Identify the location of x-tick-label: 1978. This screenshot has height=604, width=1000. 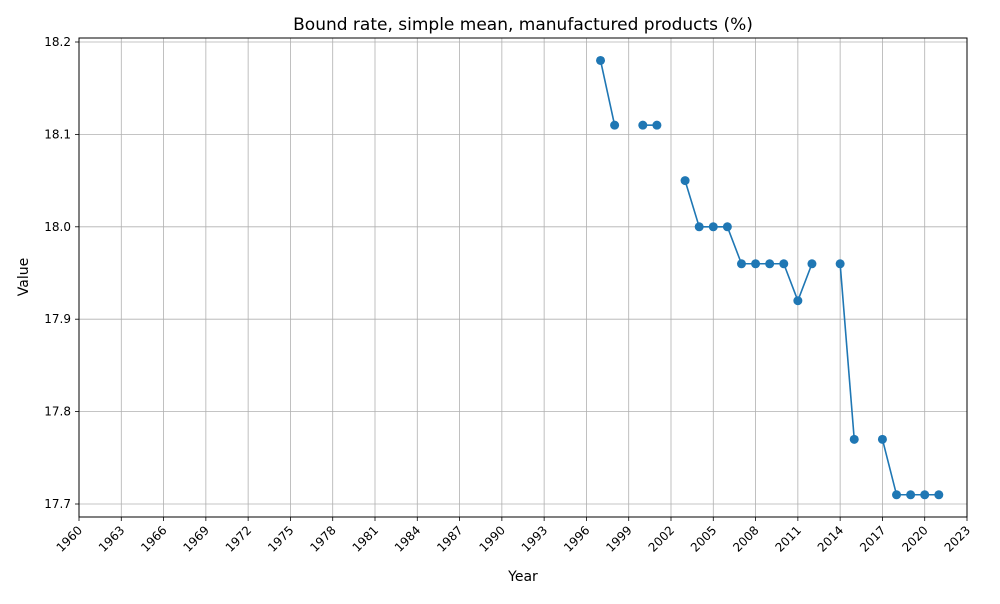
(322, 538).